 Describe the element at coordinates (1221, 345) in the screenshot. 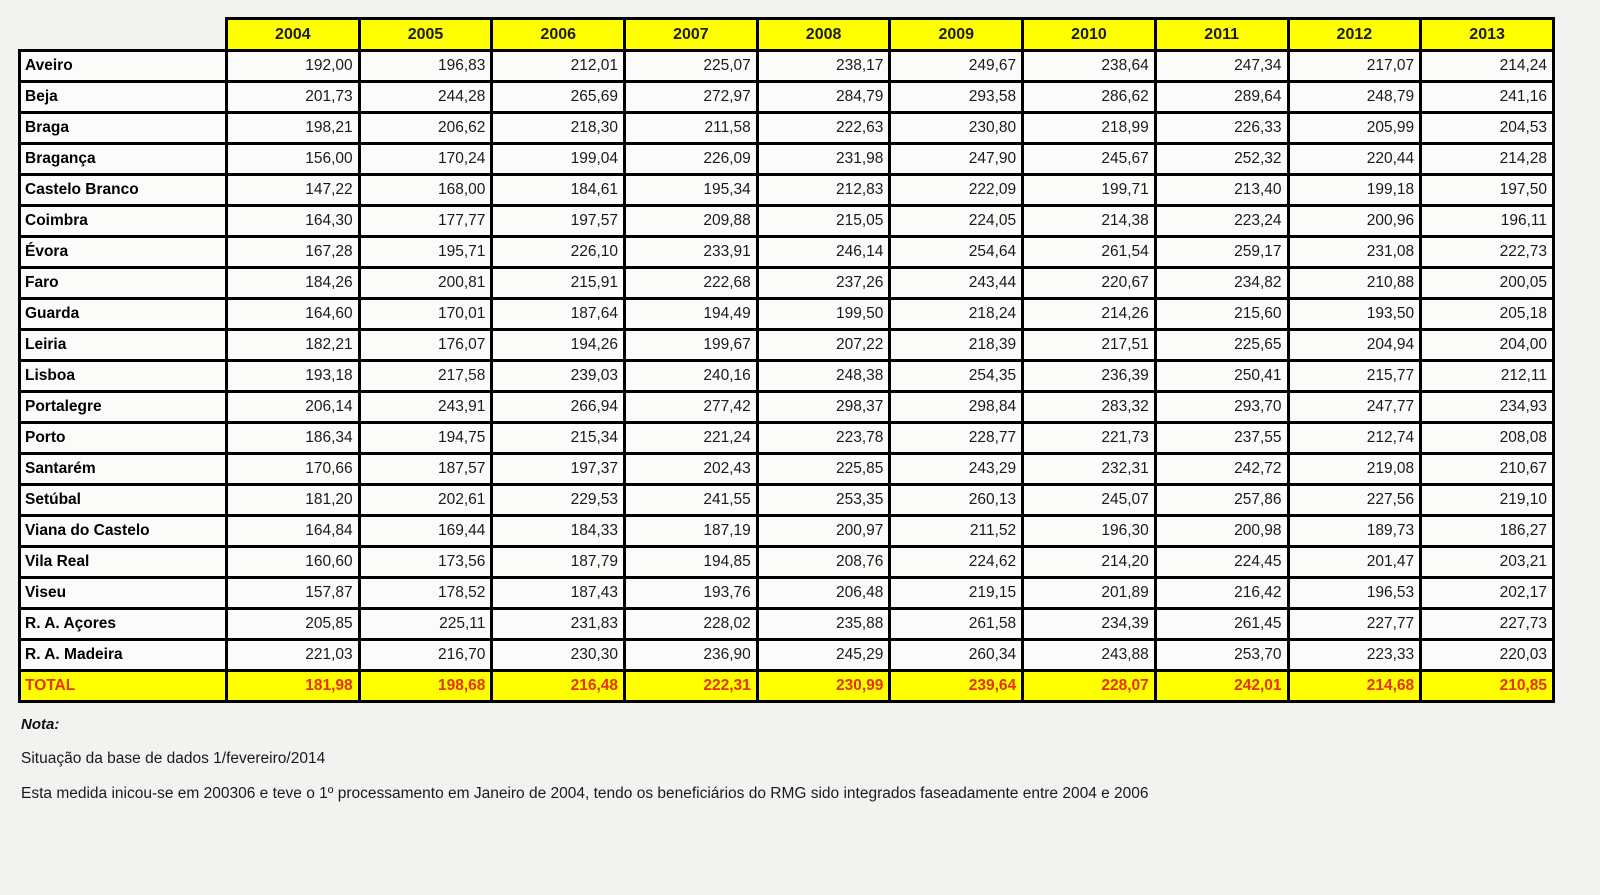

I see `value-cell: 225,65` at that location.